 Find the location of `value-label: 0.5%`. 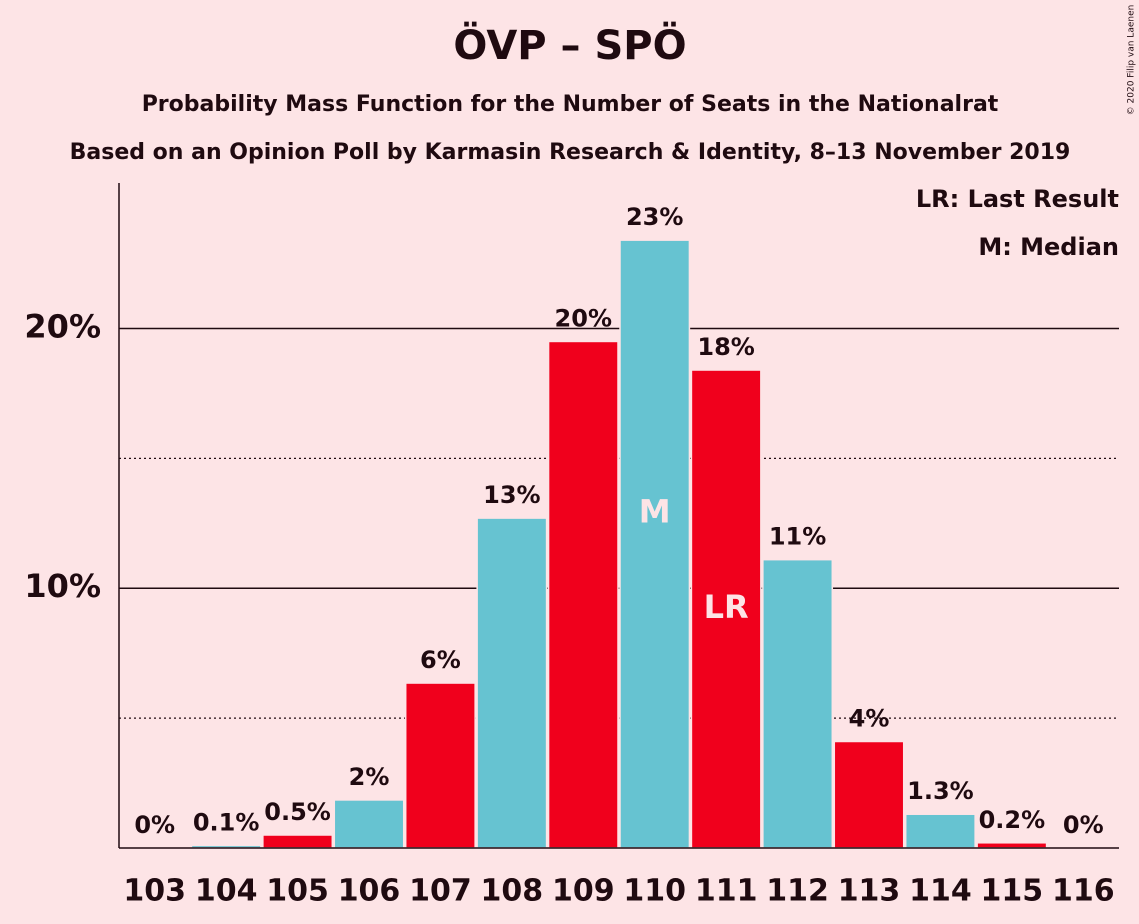

value-label: 0.5% is located at coordinates (297, 812).